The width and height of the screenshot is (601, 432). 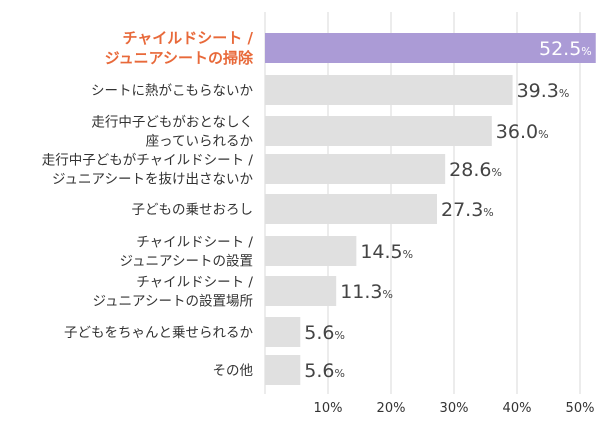 I want to click on x-tick-label-40: 40%, so click(x=517, y=408).